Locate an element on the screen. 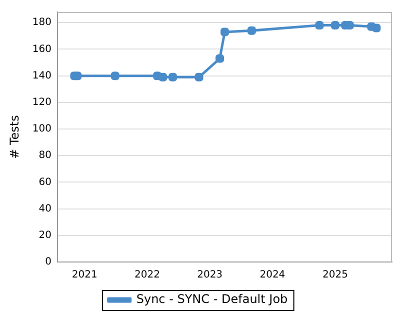 Image resolution: width=400 pixels, height=320 pixels. x-tick-label: 2024 is located at coordinates (273, 275).